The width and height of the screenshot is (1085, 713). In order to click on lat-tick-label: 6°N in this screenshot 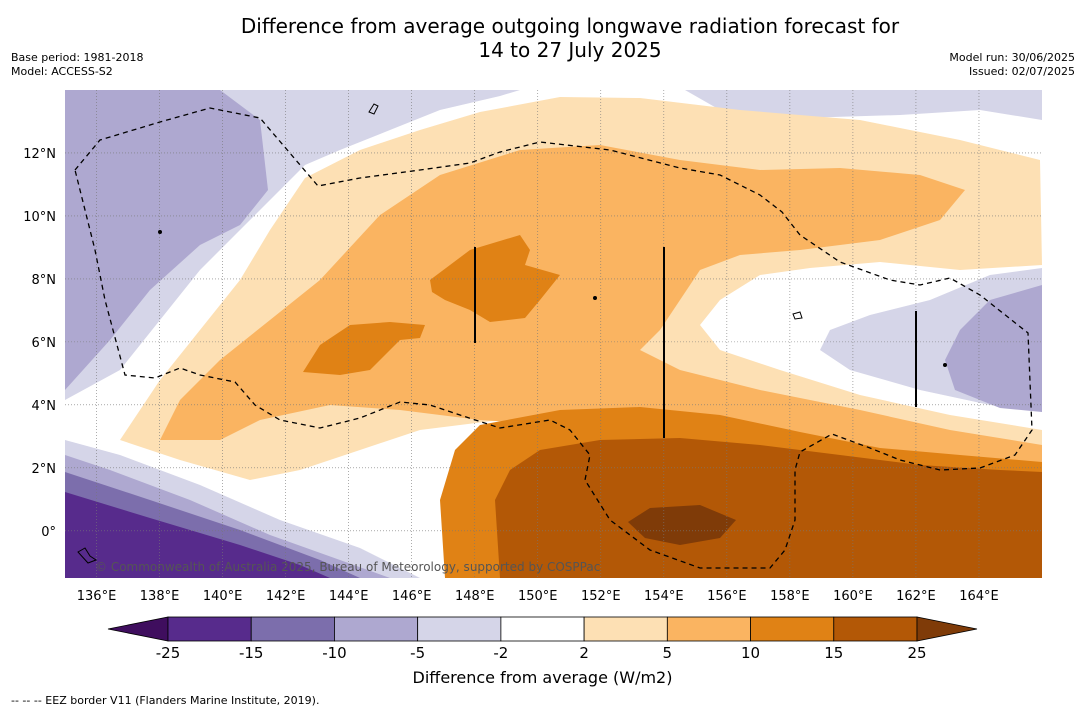, I will do `click(44, 343)`.